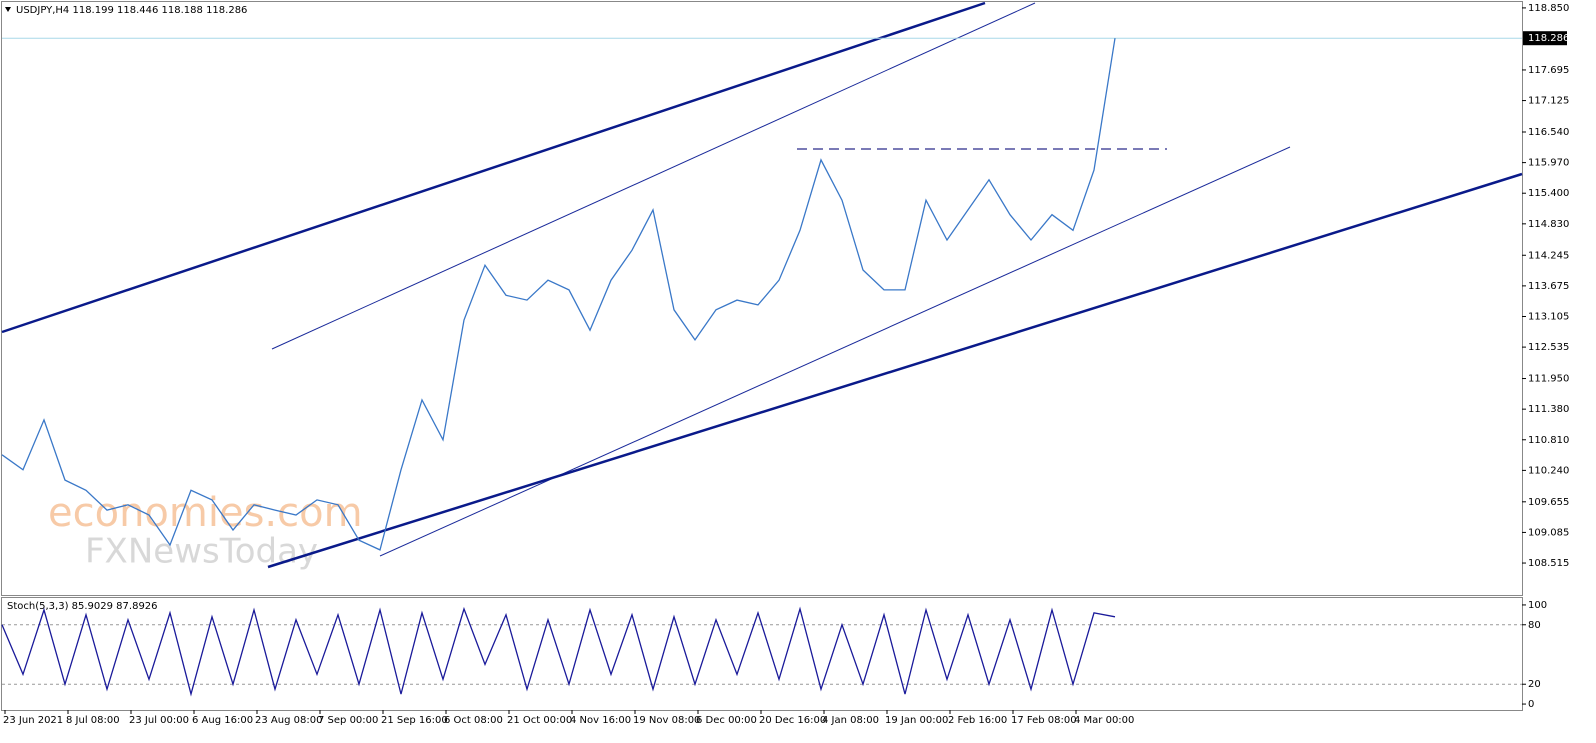 This screenshot has height=743, width=1596. Describe the element at coordinates (205, 513) in the screenshot. I see `watermark-brand: economies.com` at that location.